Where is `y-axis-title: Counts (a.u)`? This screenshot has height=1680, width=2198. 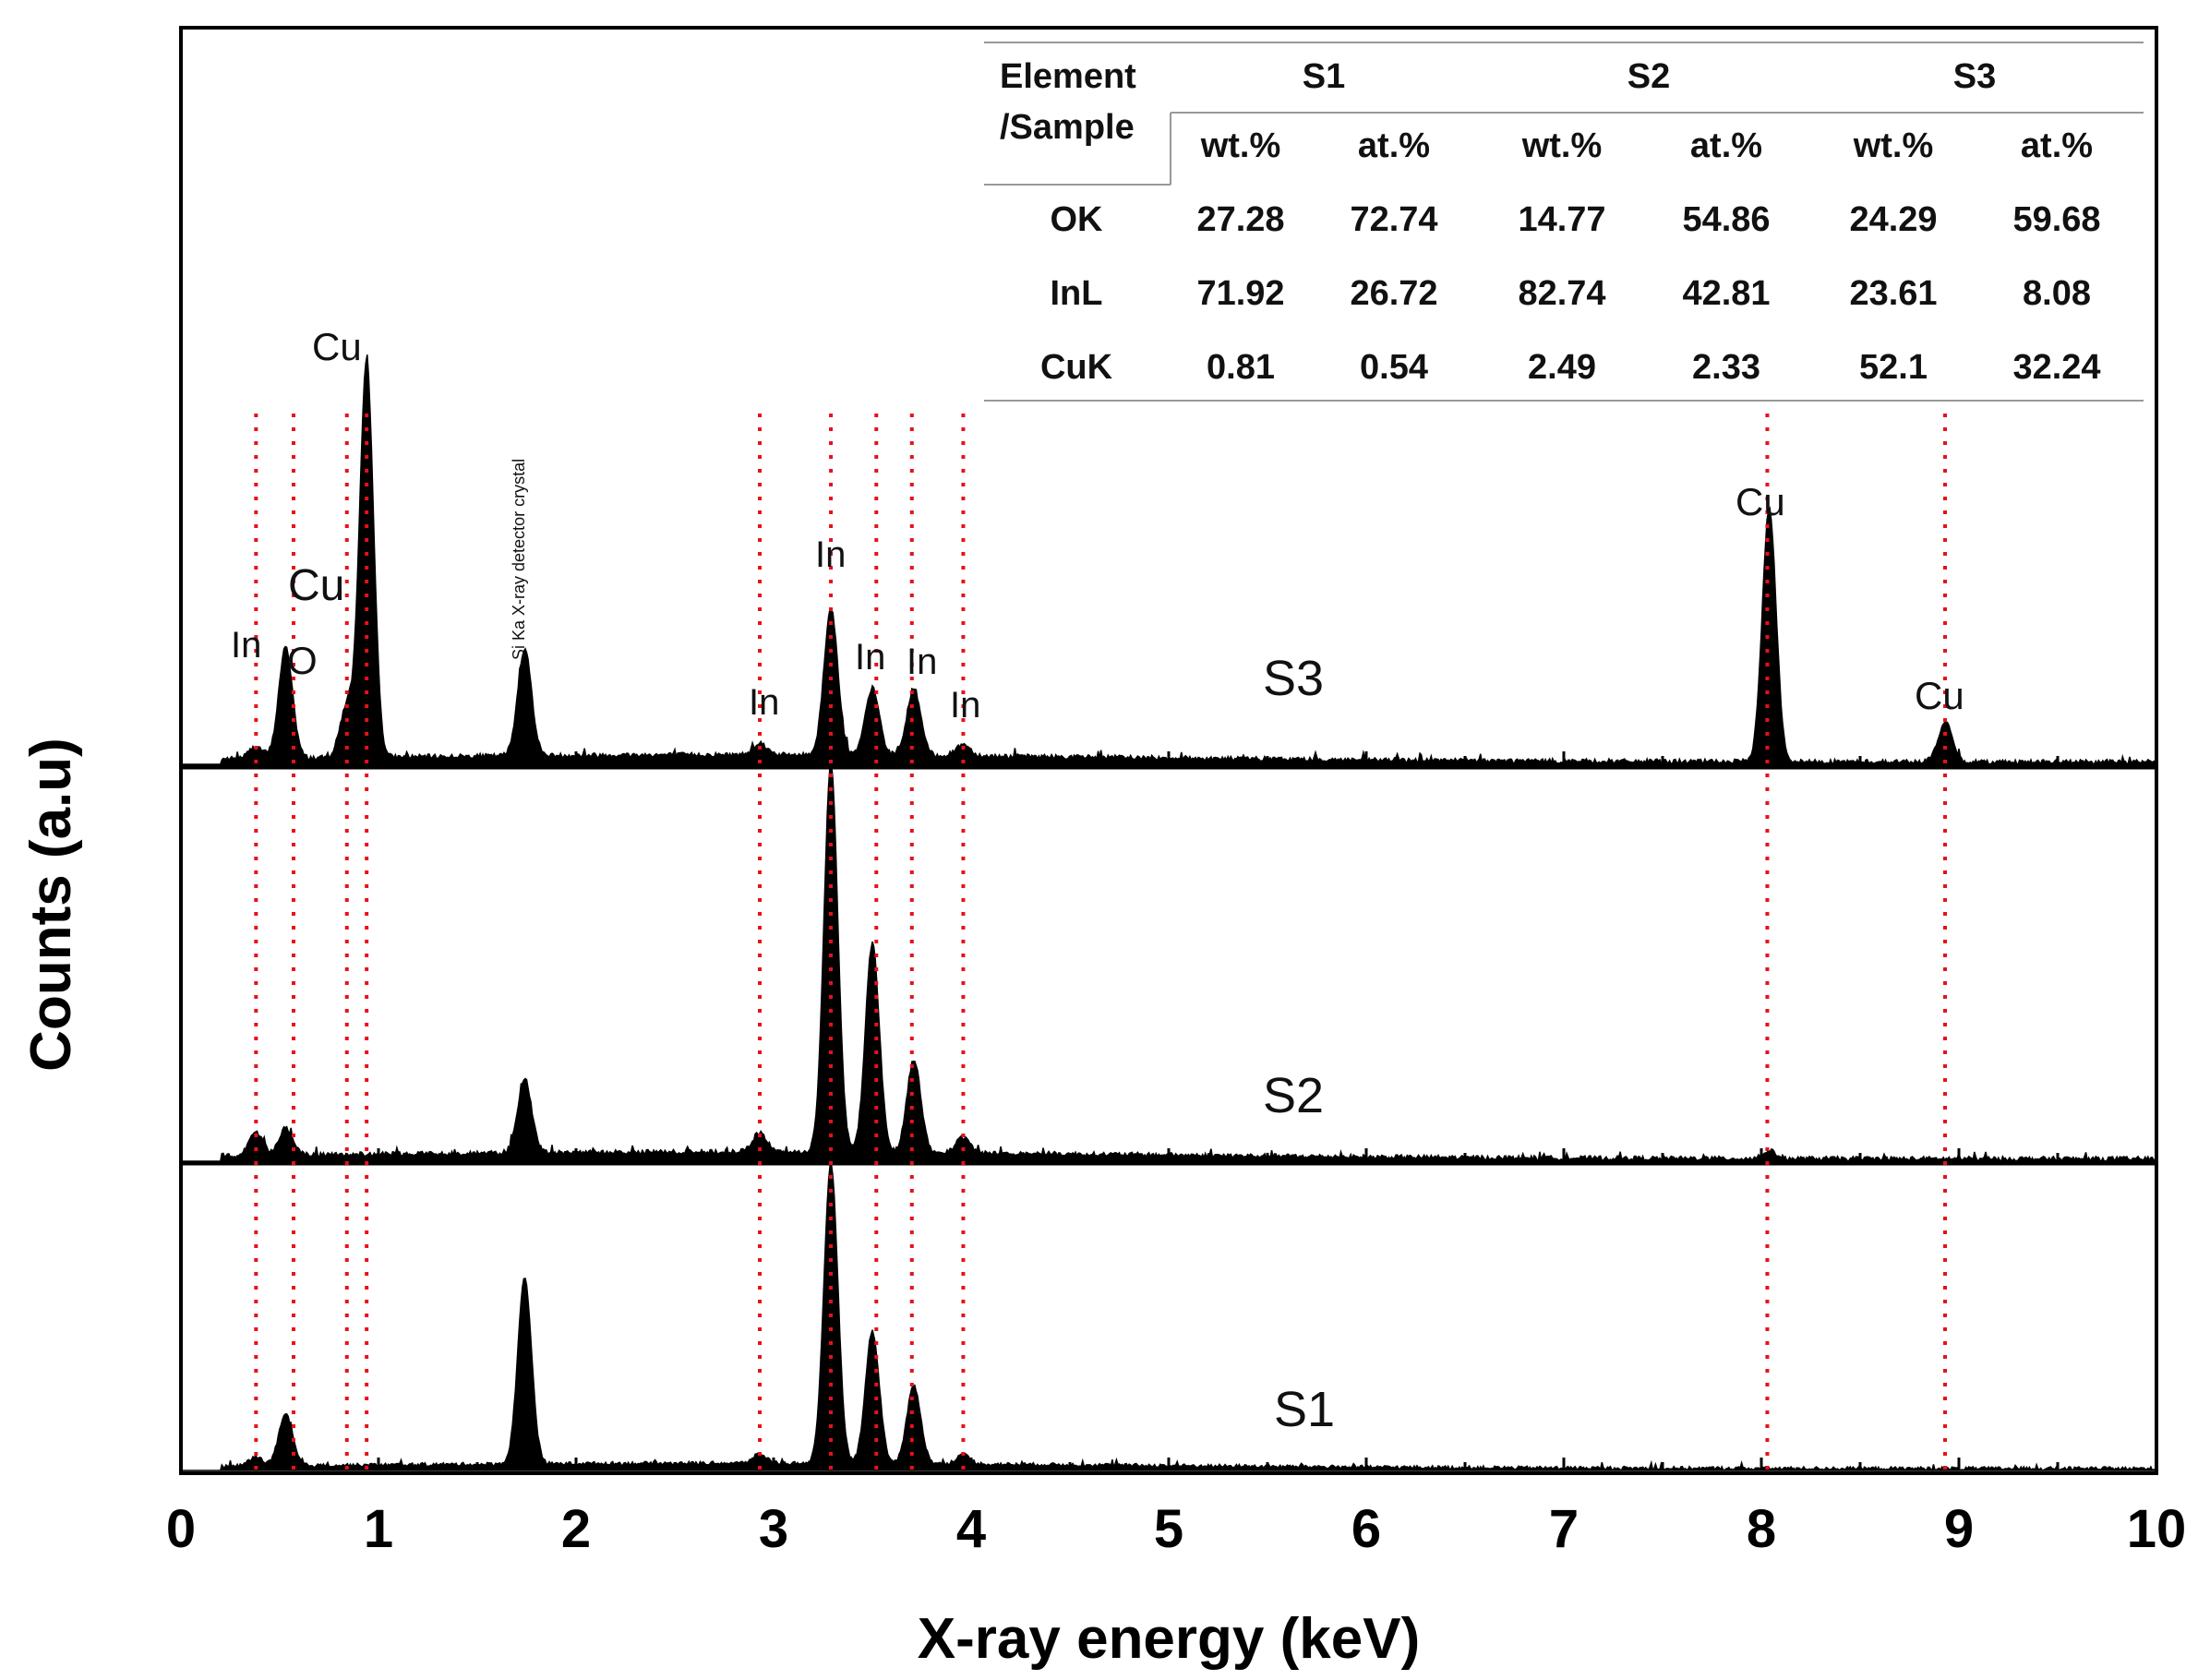 y-axis-title: Counts (a.u) is located at coordinates (51, 905).